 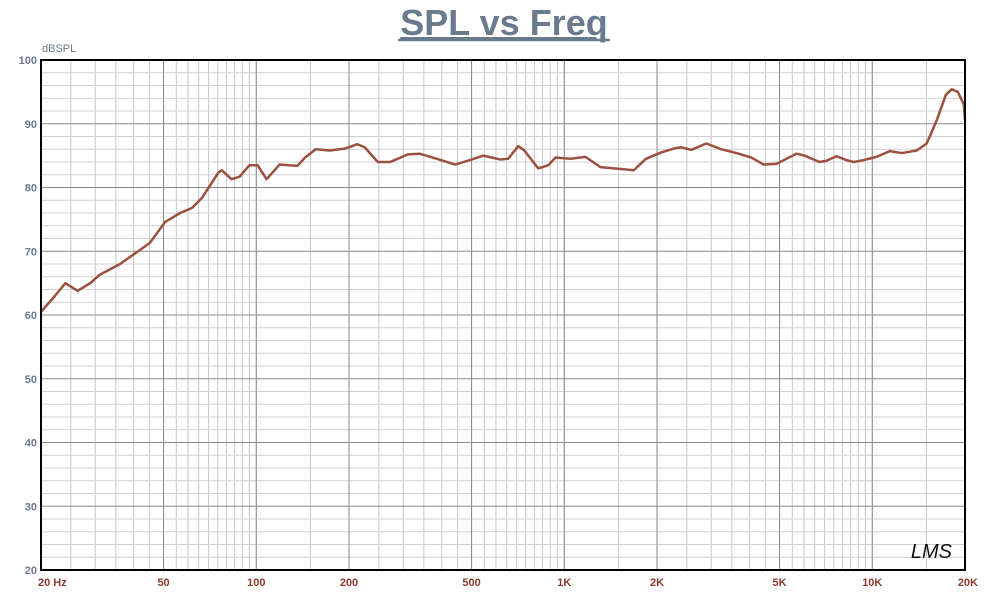 I want to click on x-tick-label: 20 Hz, so click(x=52, y=583).